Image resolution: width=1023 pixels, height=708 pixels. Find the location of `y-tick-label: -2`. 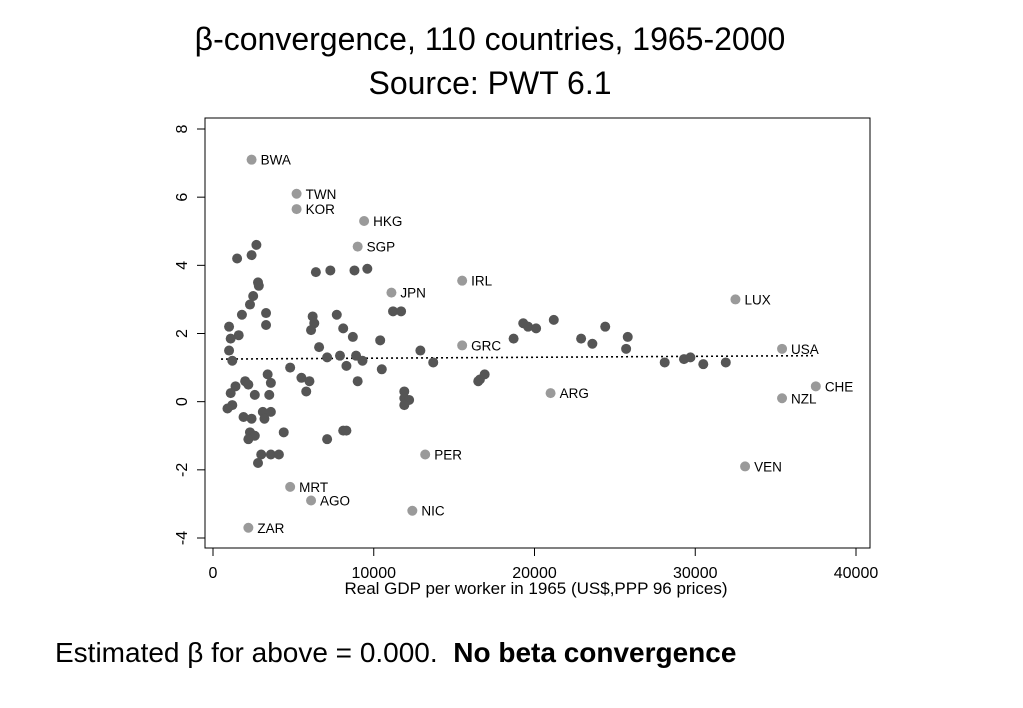

y-tick-label: -2 is located at coordinates (182, 470).